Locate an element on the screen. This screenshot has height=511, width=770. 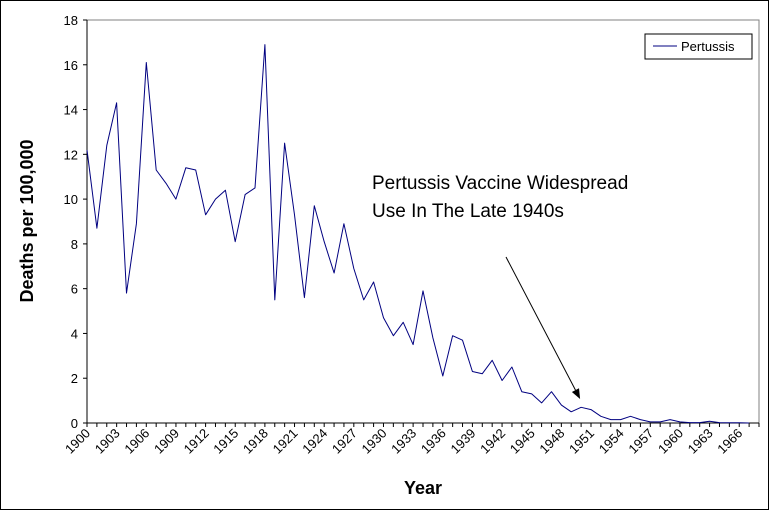
y-tick-label: 10 is located at coordinates (71, 199).